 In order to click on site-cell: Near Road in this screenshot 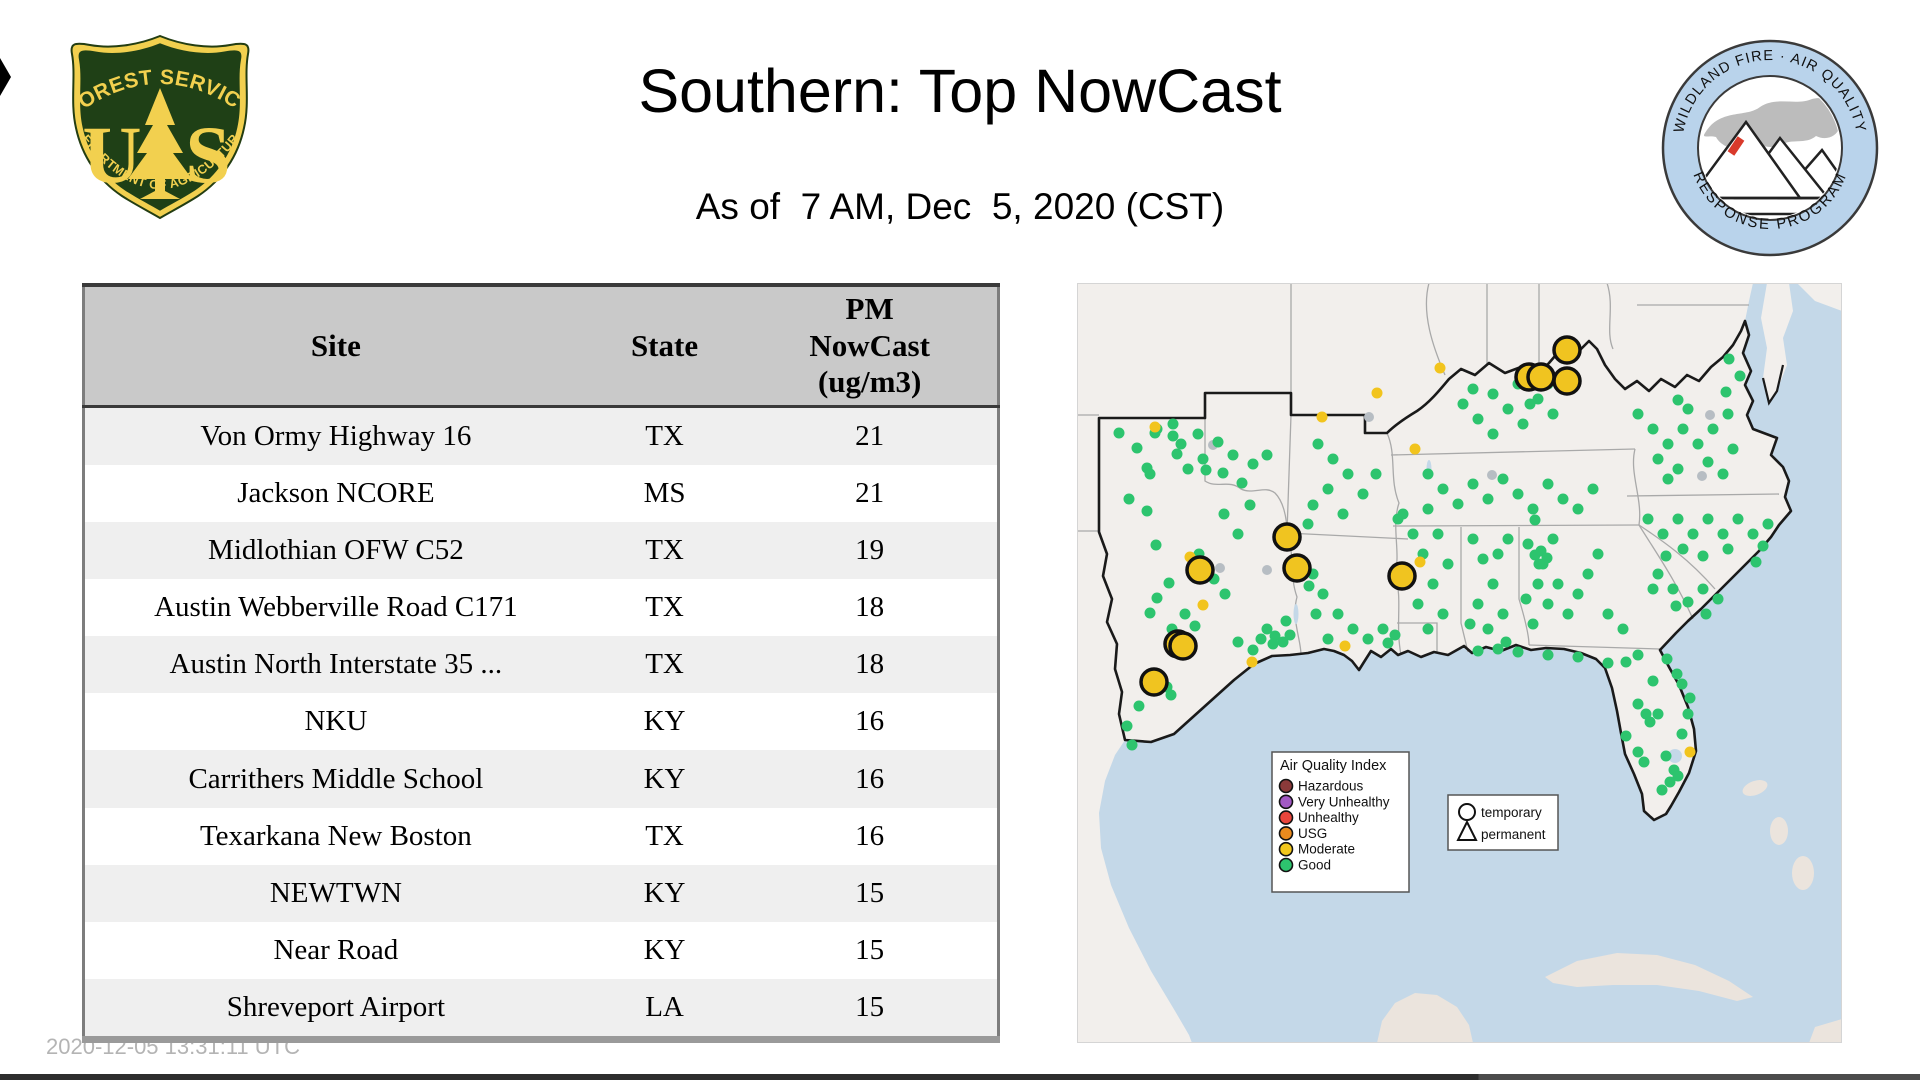, I will do `click(336, 949)`.